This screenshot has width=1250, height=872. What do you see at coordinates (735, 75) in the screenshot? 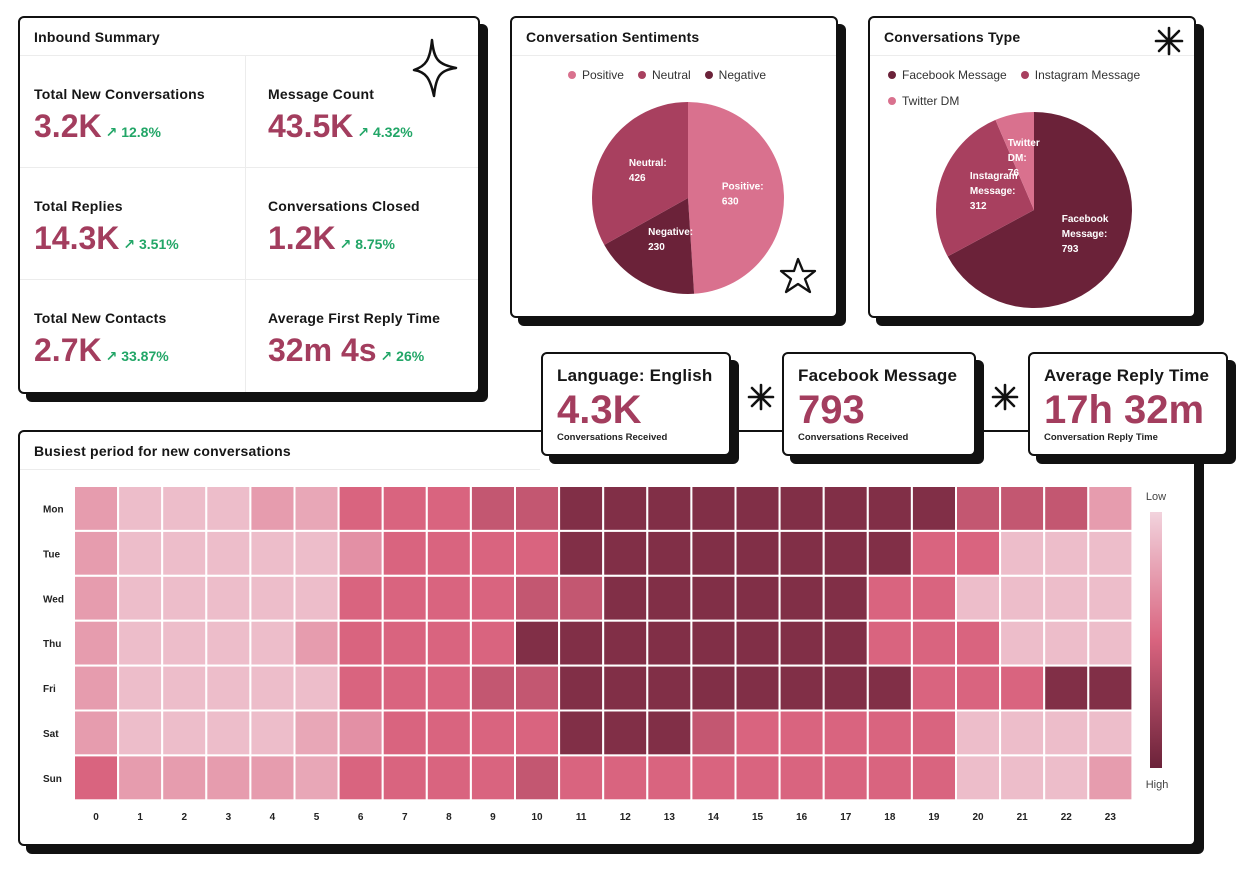
I see `legend-item: Negative` at bounding box center [735, 75].